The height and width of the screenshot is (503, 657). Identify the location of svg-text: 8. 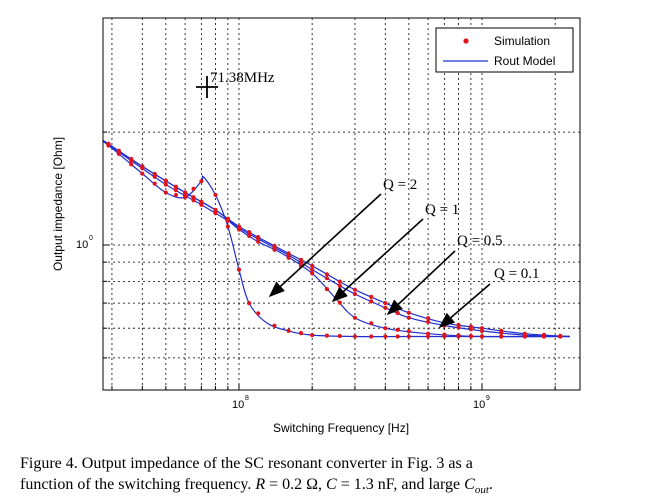
(247, 398).